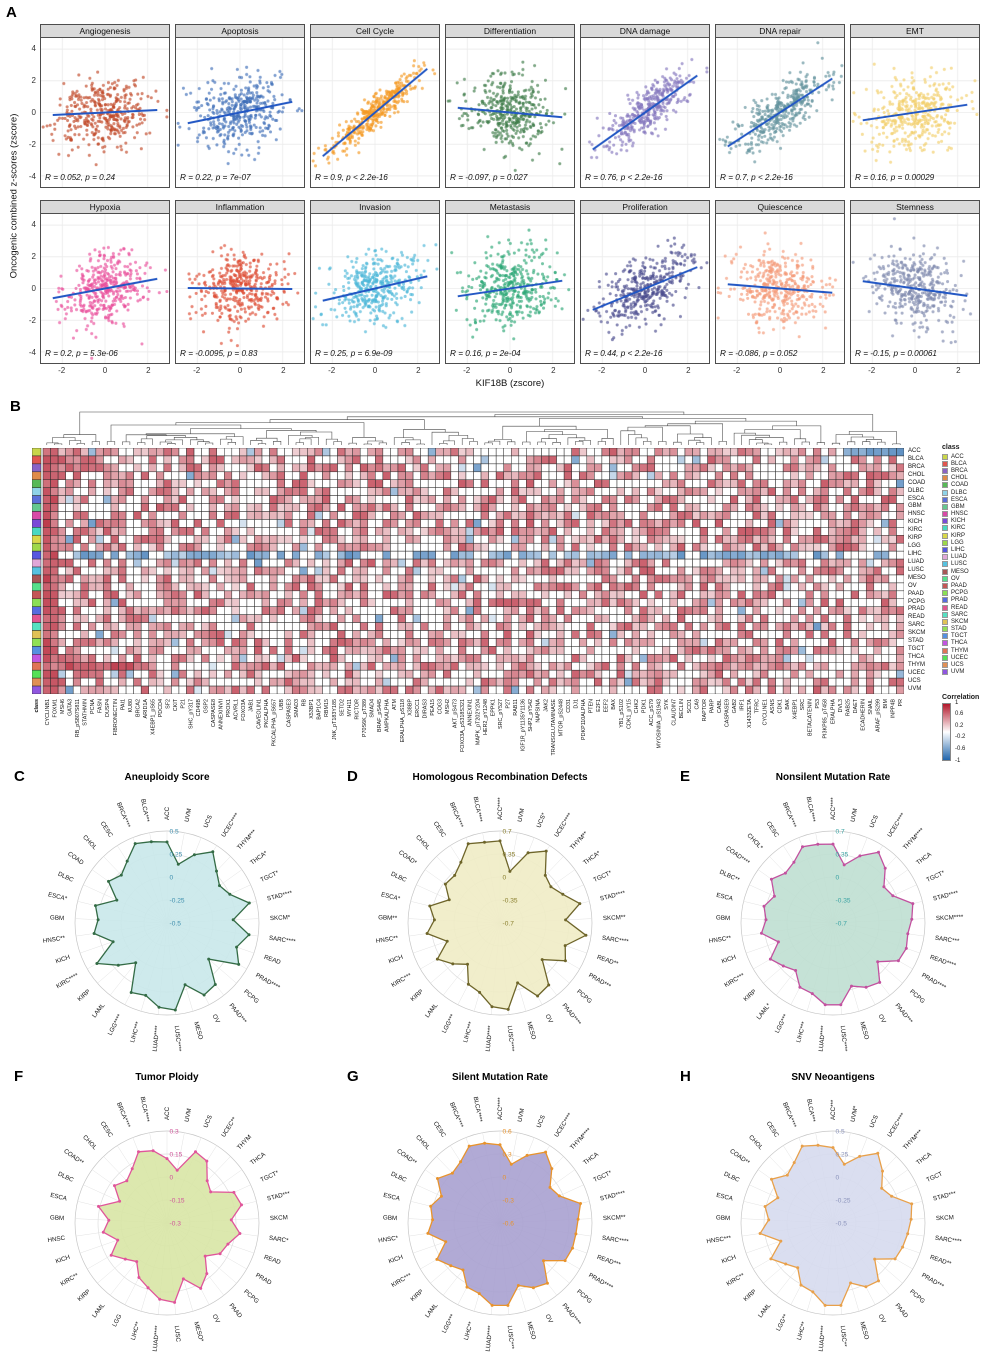 The width and height of the screenshot is (1000, 1370). Describe the element at coordinates (198, 1332) in the screenshot. I see `radar-category-label: MESO*` at that location.